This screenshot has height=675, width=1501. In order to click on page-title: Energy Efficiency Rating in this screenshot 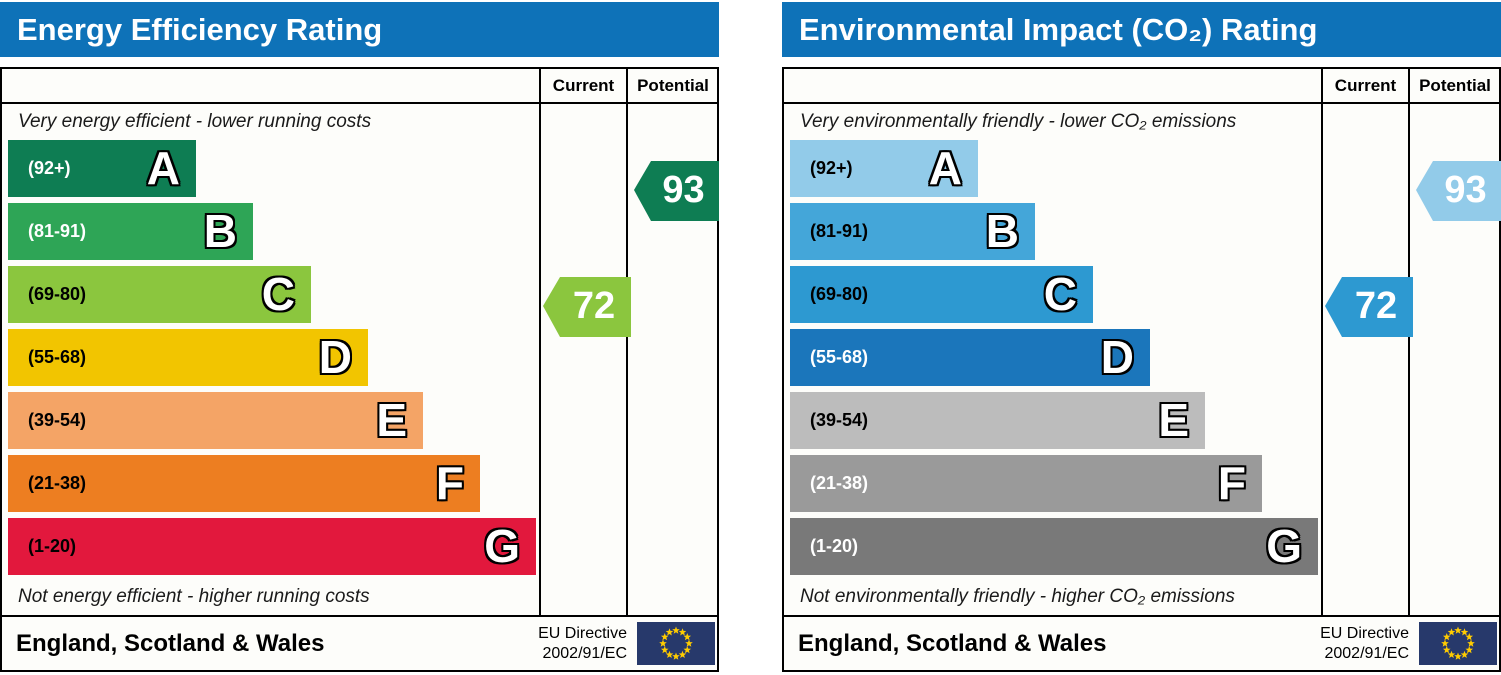, I will do `click(359, 29)`.